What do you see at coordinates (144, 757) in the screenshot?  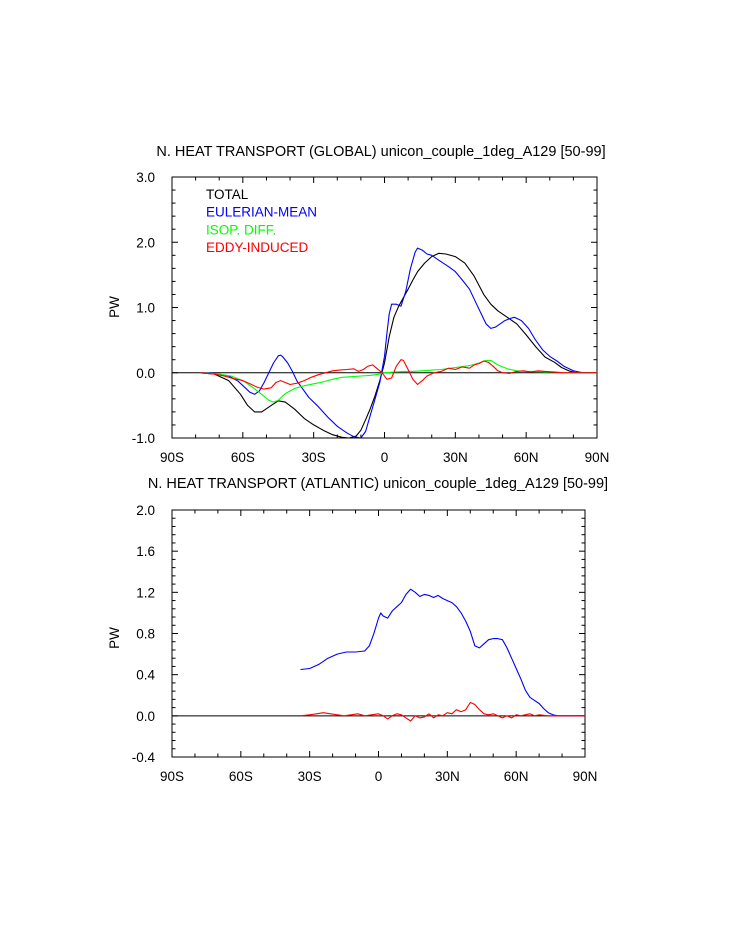 I see `y-tick-label: -0.4` at bounding box center [144, 757].